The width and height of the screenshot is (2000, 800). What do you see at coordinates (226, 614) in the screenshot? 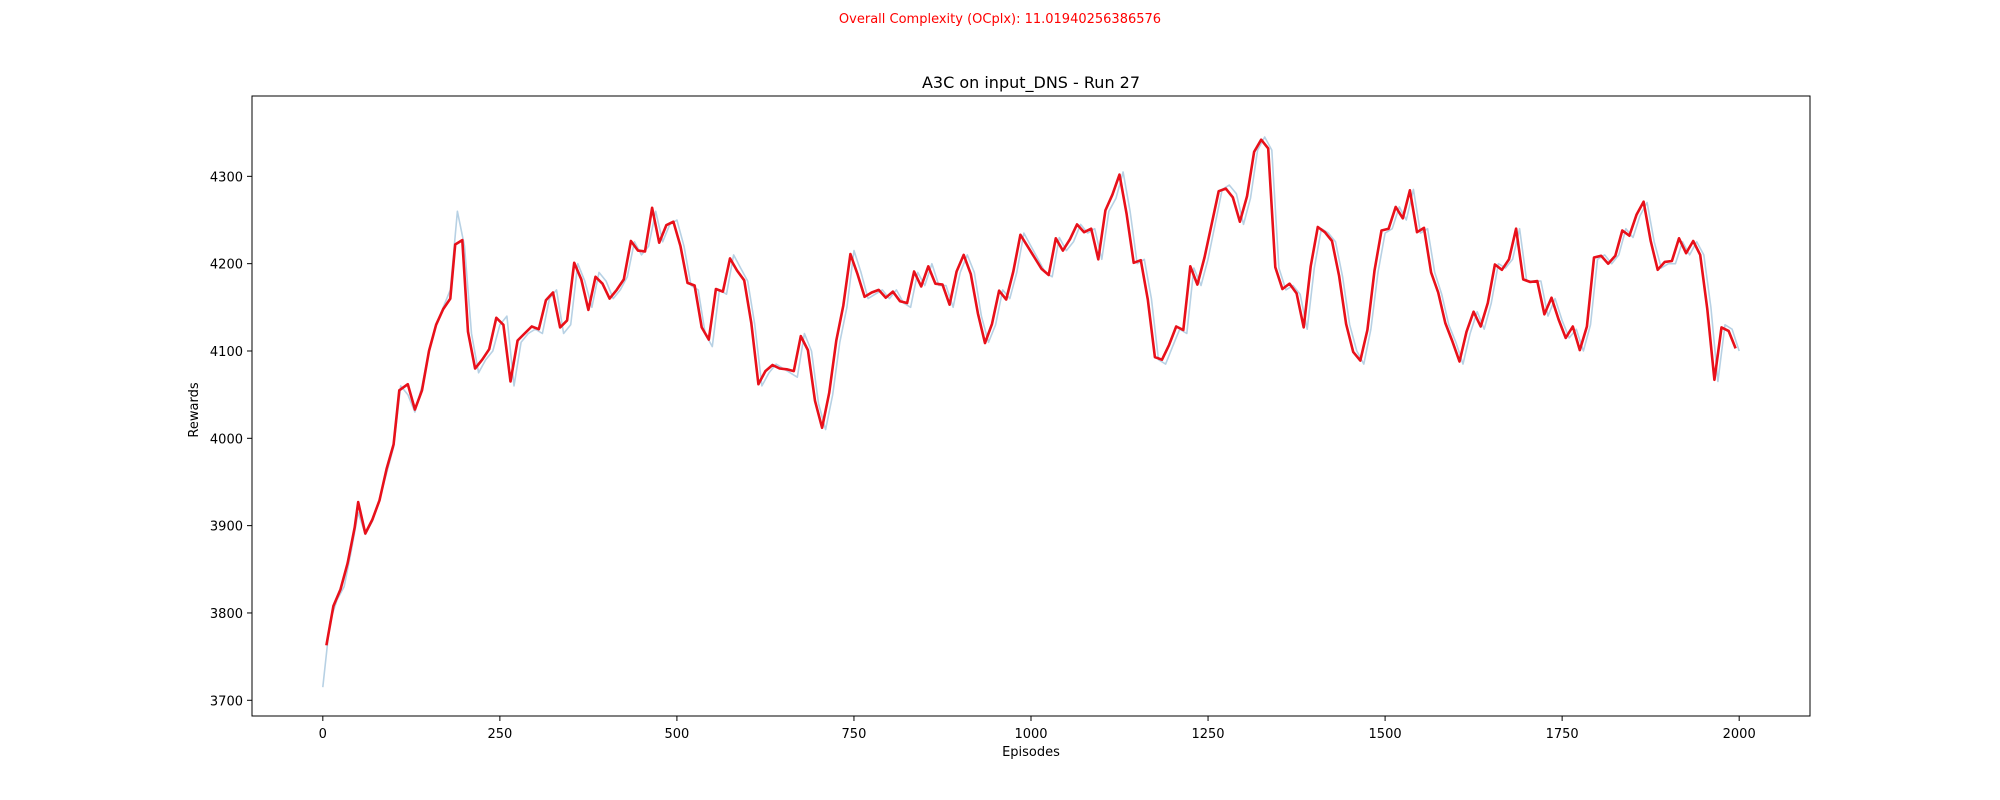
I see `y-tick-label: 3800` at bounding box center [226, 614].